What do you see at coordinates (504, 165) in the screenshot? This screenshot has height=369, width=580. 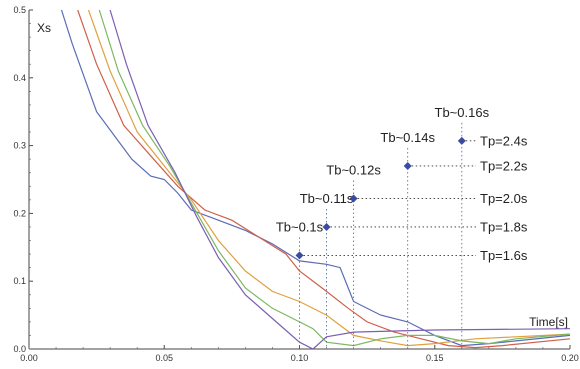 I see `tp-label: Tp=2.2s` at bounding box center [504, 165].